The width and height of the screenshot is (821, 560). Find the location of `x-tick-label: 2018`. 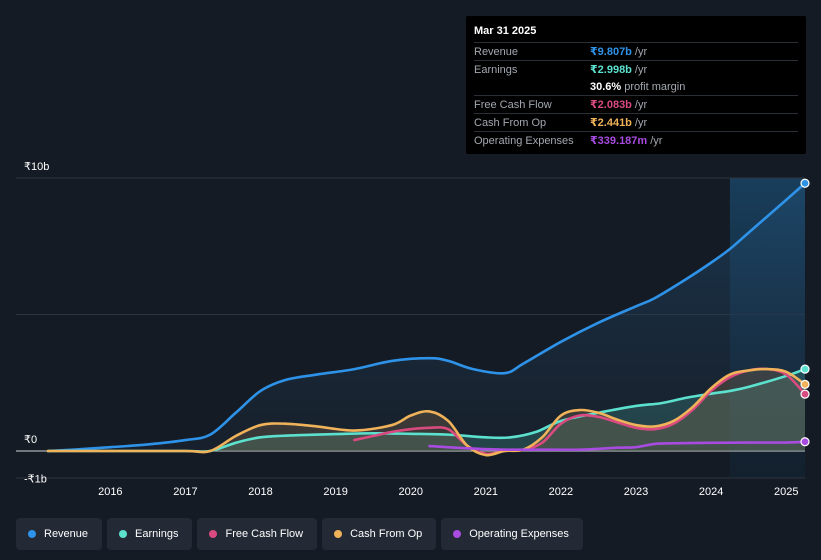

x-tick-label: 2018 is located at coordinates (260, 492).